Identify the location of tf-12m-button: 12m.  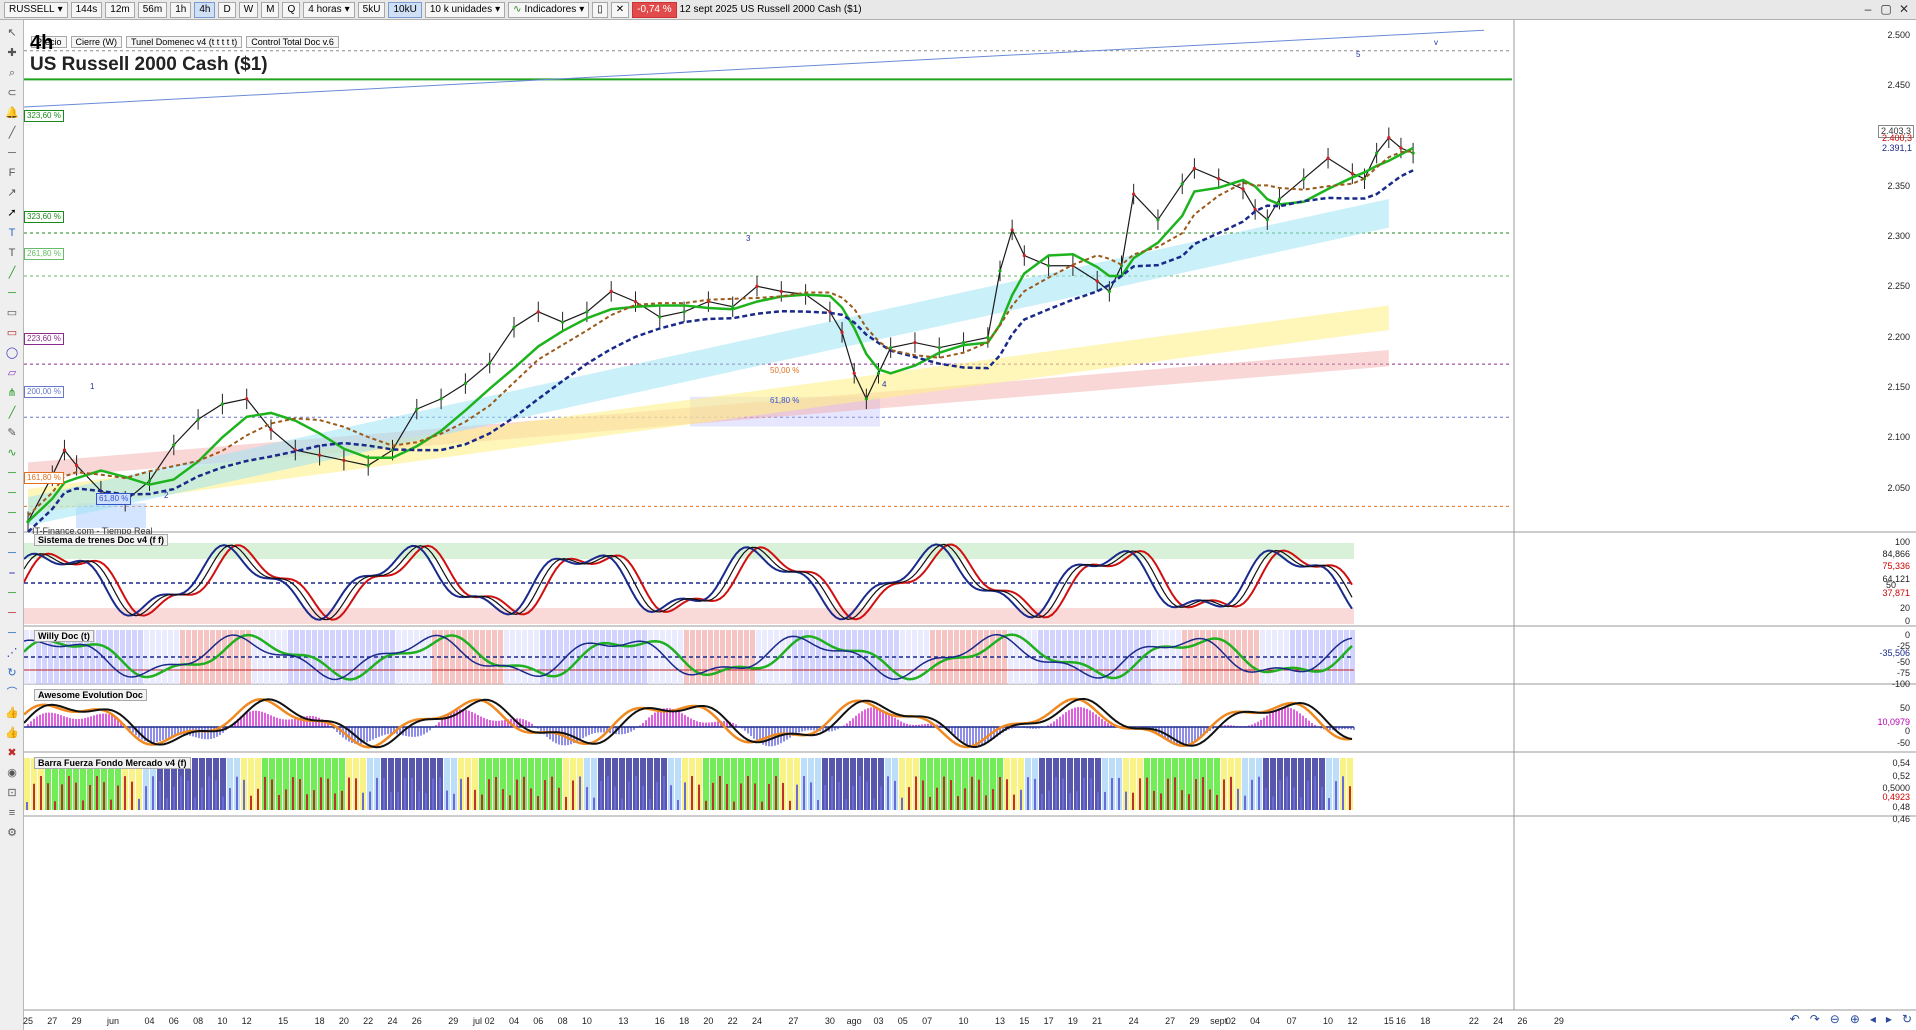
(120, 9).